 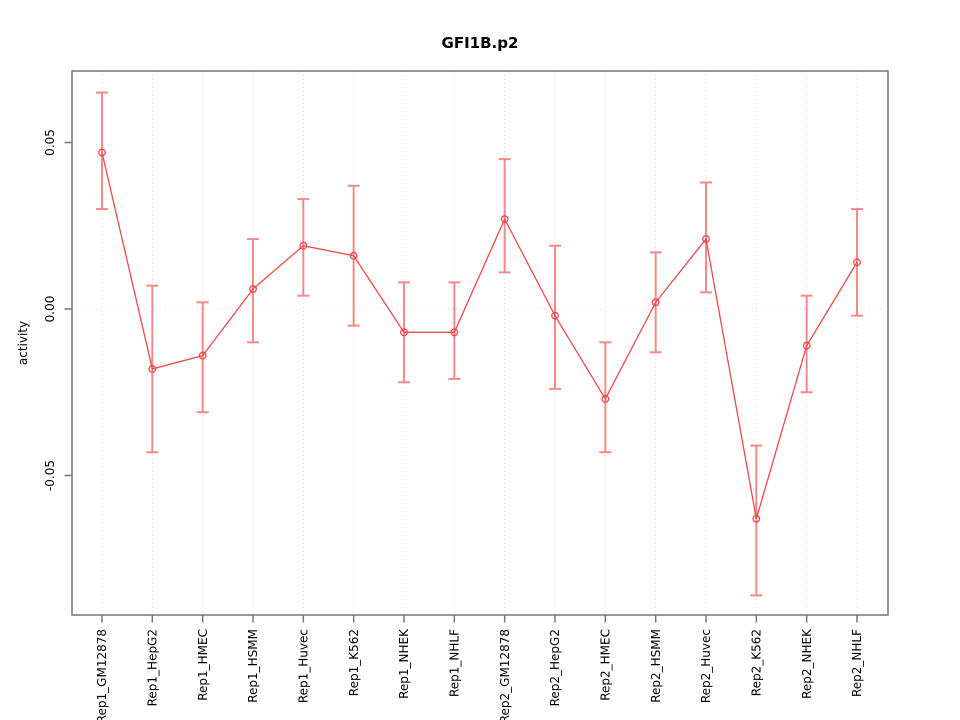 I want to click on chart-title: GFI1B.p2, so click(x=480, y=43).